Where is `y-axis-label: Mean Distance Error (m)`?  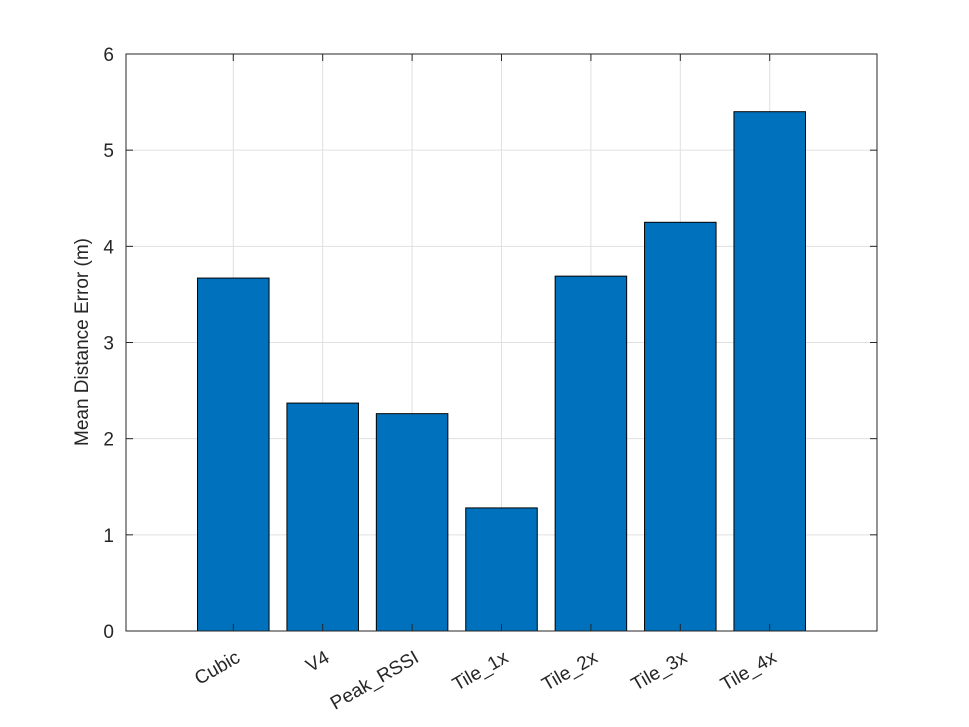 y-axis-label: Mean Distance Error (m) is located at coordinates (82, 342).